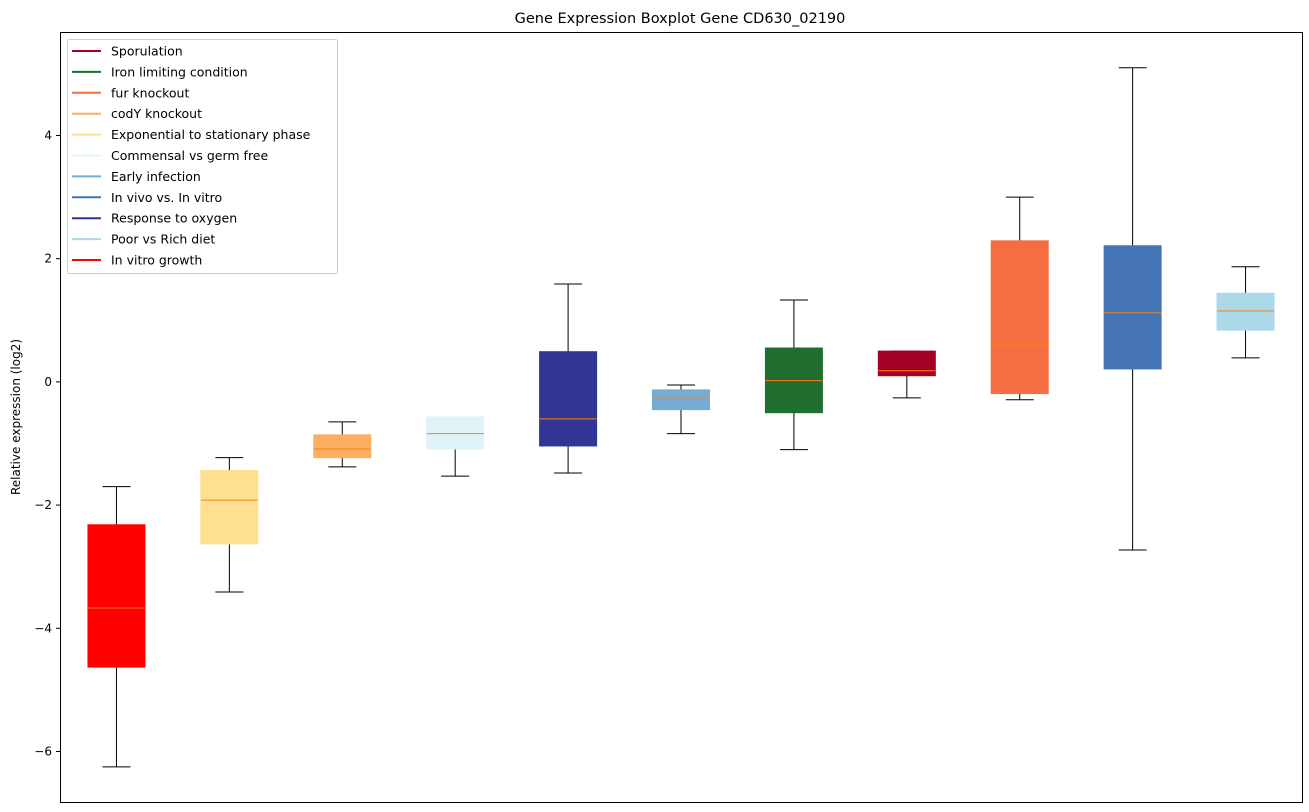 The width and height of the screenshot is (1309, 812). What do you see at coordinates (793, 375) in the screenshot?
I see `box-iron-limiting-condition` at bounding box center [793, 375].